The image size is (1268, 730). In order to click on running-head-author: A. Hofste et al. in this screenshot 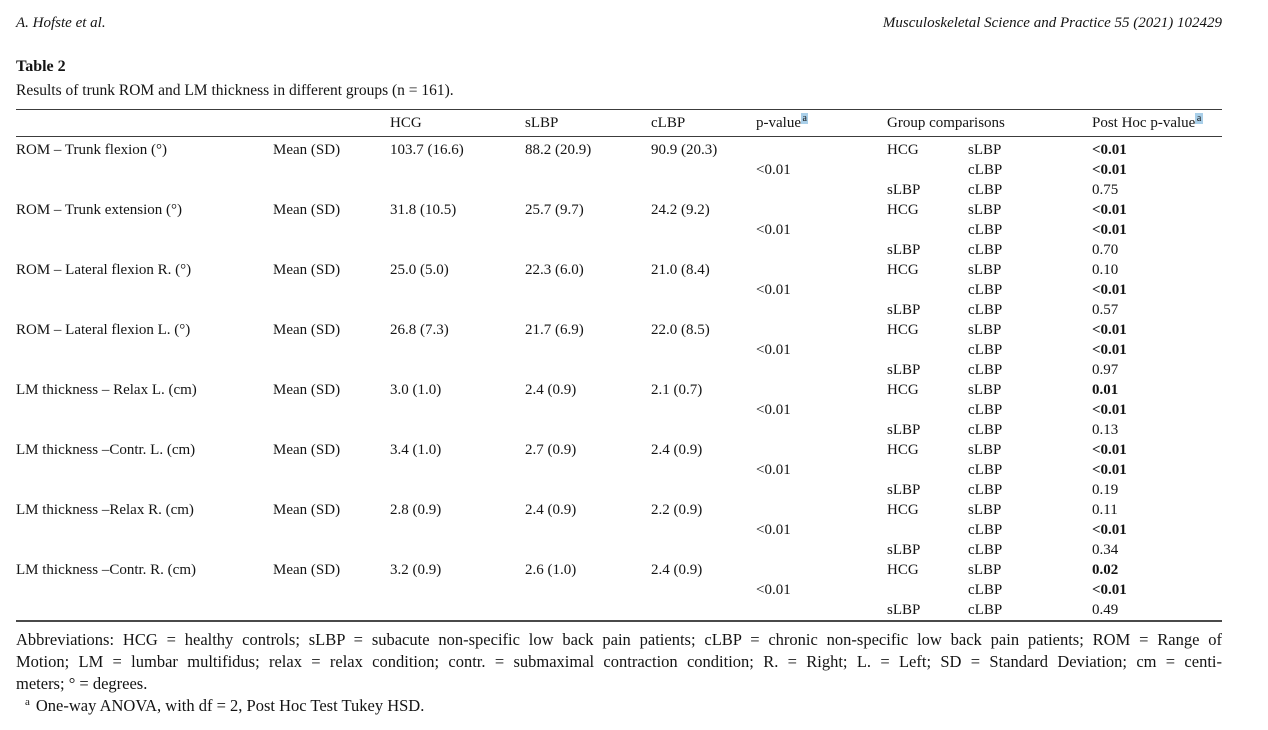, I will do `click(61, 23)`.